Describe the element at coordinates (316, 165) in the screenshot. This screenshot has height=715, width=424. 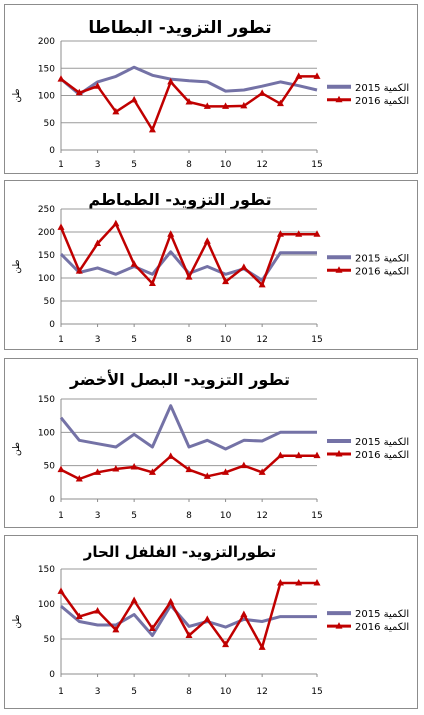
I see `x-tick-label: 15` at that location.